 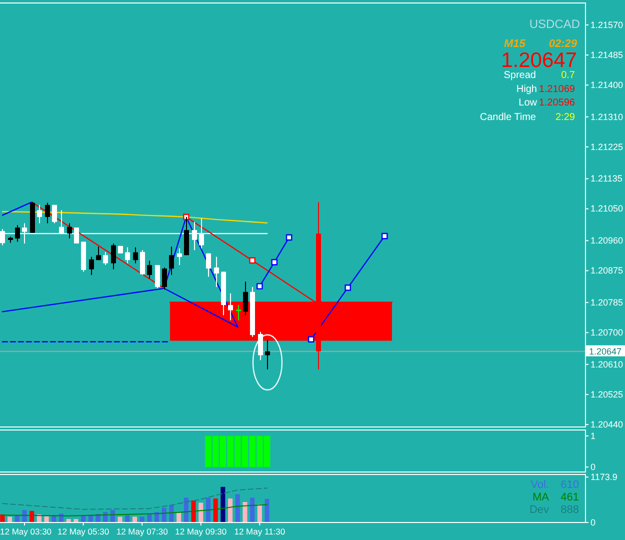 What do you see at coordinates (554, 24) in the screenshot?
I see `annotation: USDCAD` at bounding box center [554, 24].